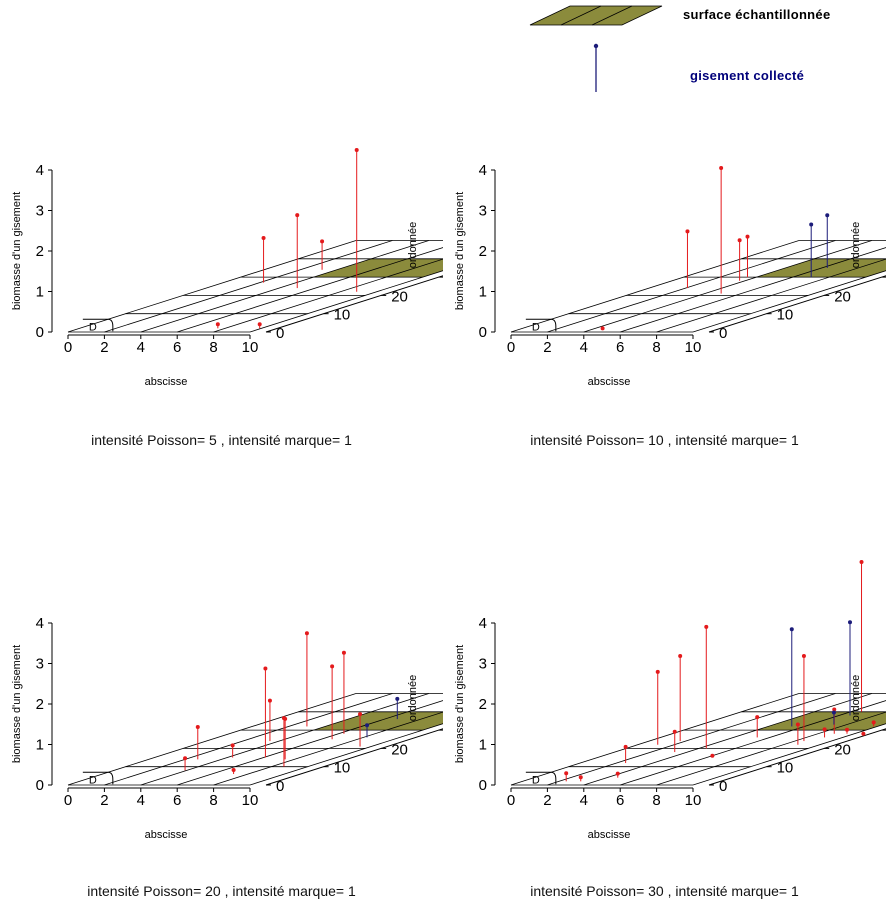  Describe the element at coordinates (250, 347) in the screenshot. I see `x-tick-label: 10` at that location.